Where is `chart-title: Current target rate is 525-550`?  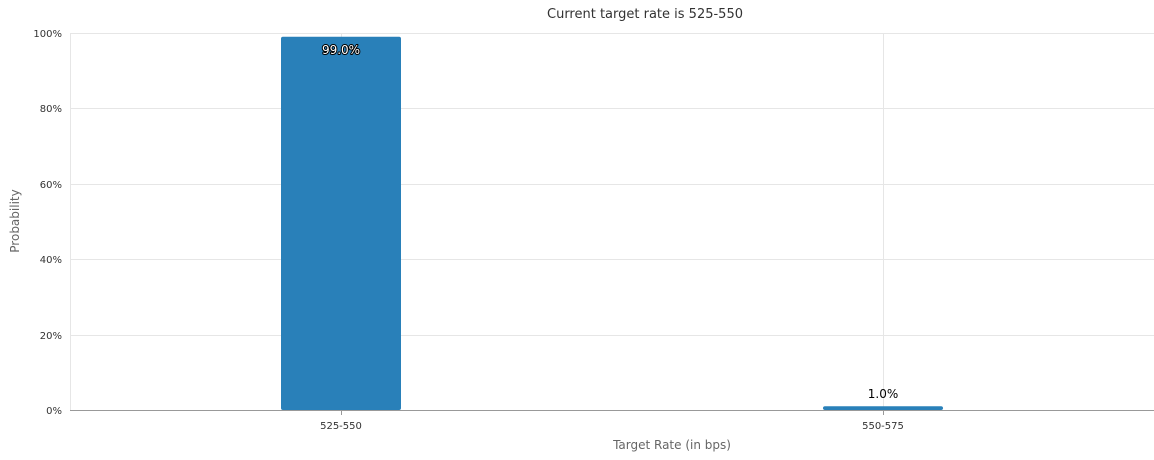
chart-title: Current target rate is 525-550 is located at coordinates (645, 14).